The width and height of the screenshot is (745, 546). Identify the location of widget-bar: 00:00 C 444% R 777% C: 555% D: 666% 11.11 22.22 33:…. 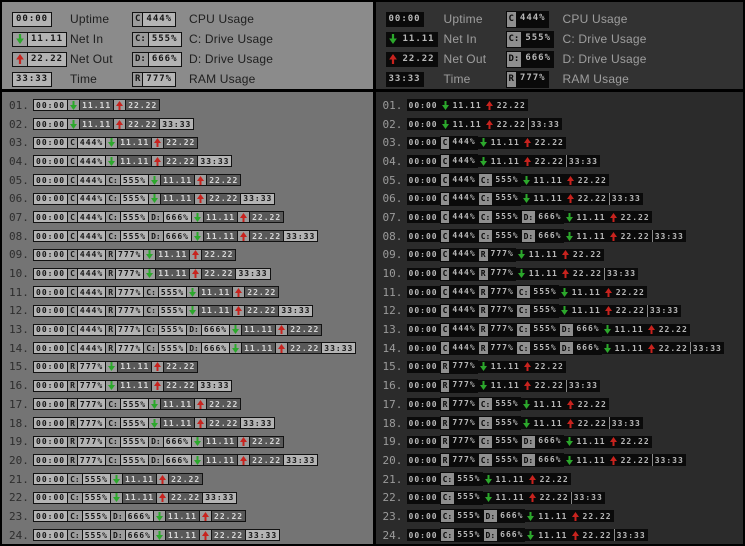
(565, 348).